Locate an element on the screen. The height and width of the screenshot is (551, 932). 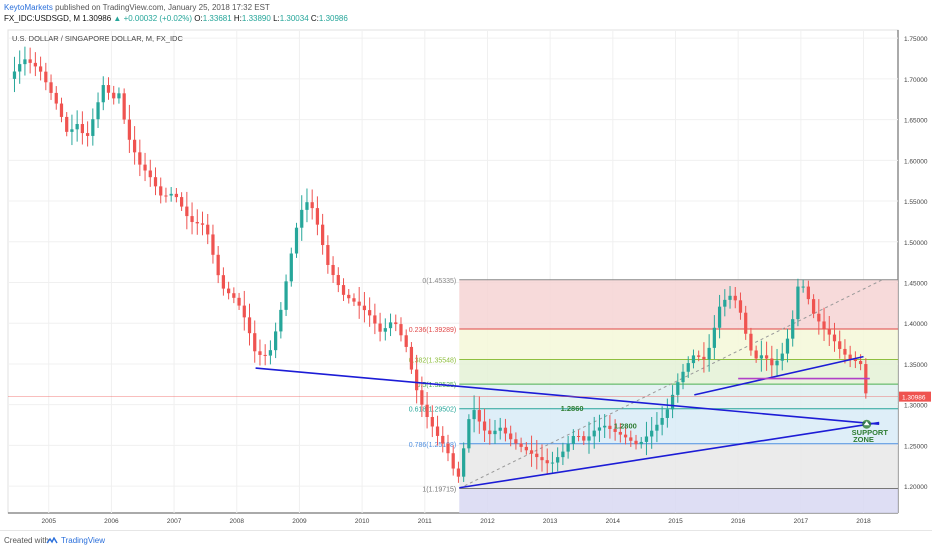
fib-price: (1.25198) is located at coordinates (441, 445).